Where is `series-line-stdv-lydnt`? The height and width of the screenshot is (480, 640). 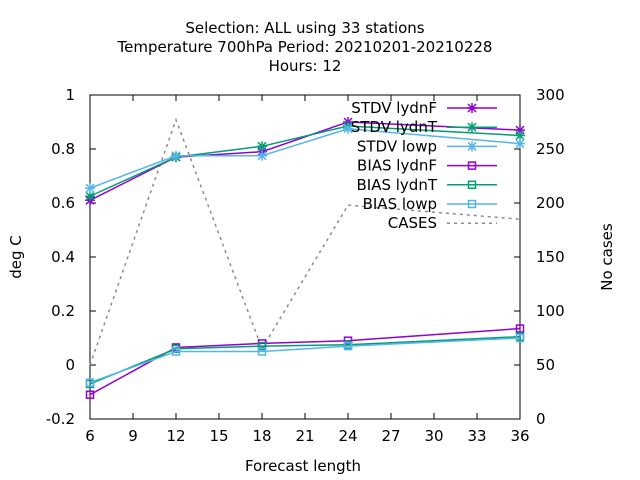
series-line-stdv-lydnt is located at coordinates (305, 161).